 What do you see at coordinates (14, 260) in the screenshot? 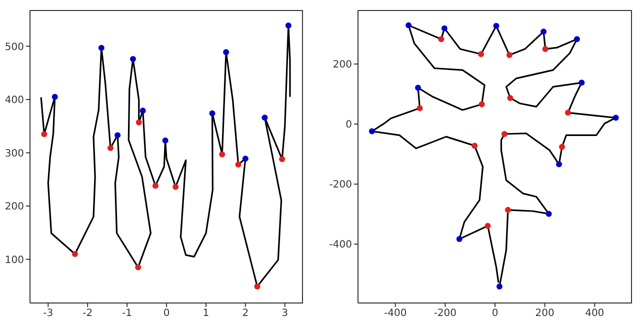
I see `y-tick-label: 100` at bounding box center [14, 260].